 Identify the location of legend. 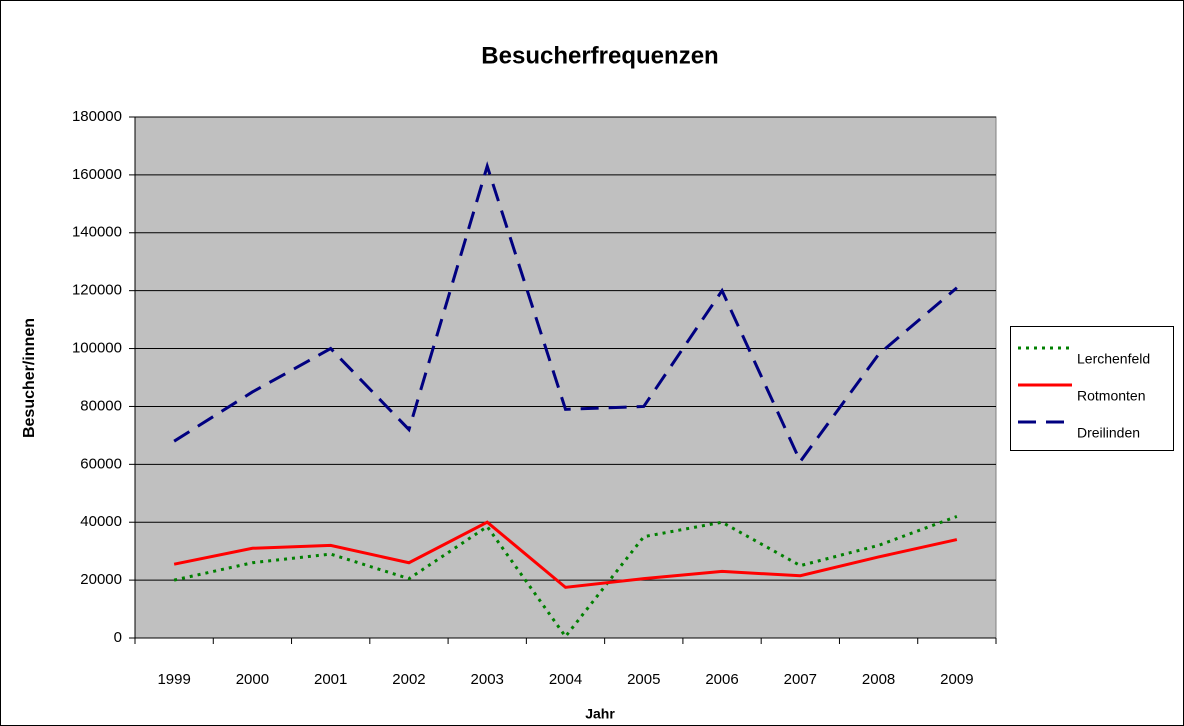
(1092, 388).